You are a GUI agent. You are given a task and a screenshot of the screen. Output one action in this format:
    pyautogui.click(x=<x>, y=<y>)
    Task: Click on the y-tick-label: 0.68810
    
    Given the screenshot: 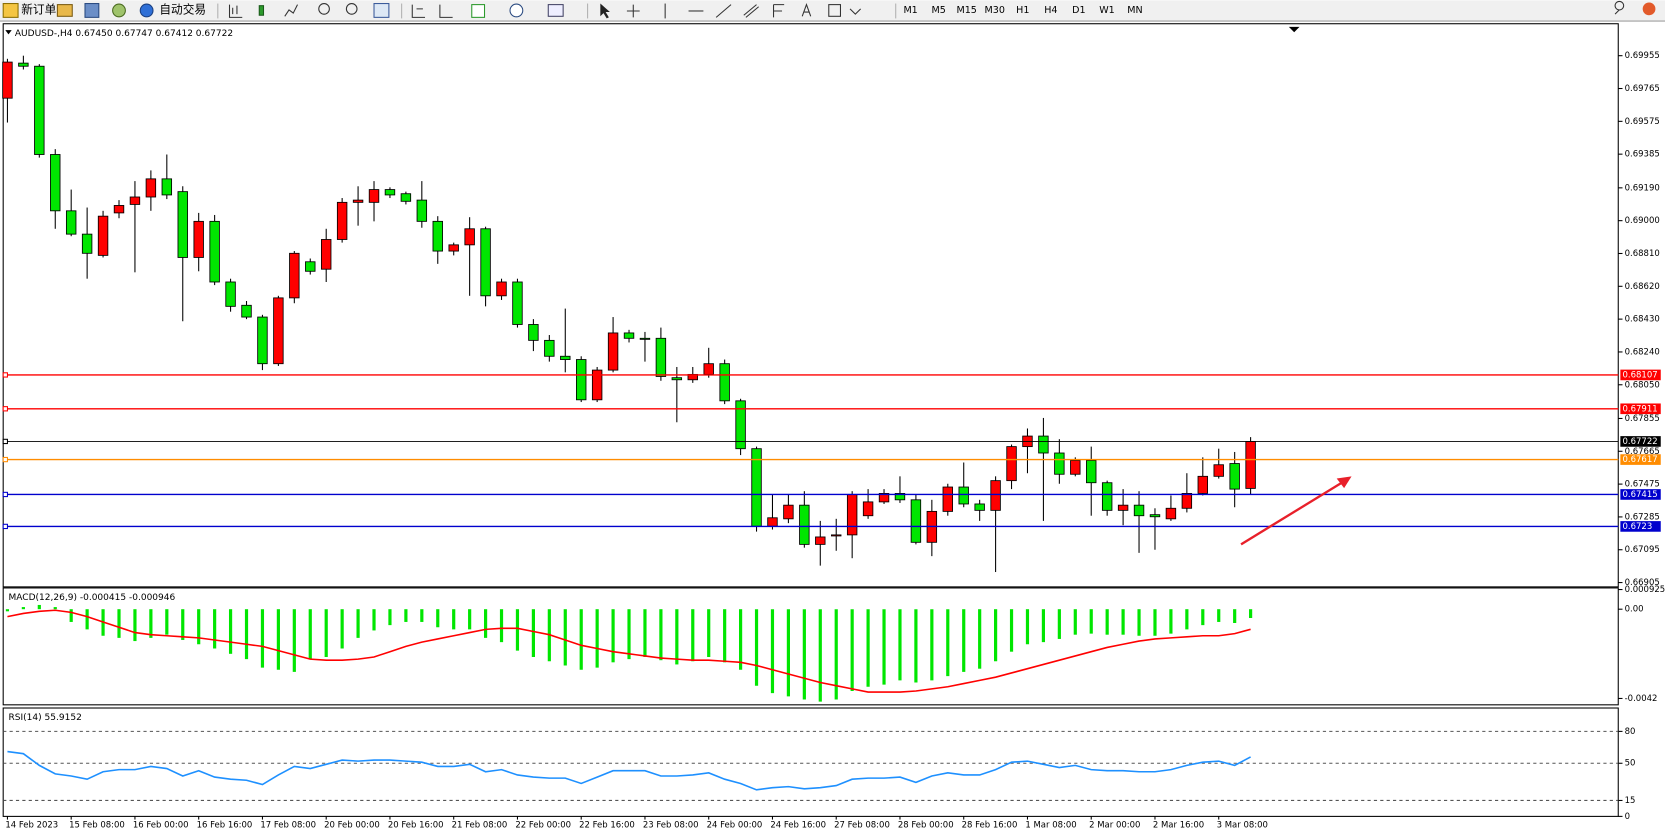 What is the action you would take?
    pyautogui.click(x=1642, y=254)
    